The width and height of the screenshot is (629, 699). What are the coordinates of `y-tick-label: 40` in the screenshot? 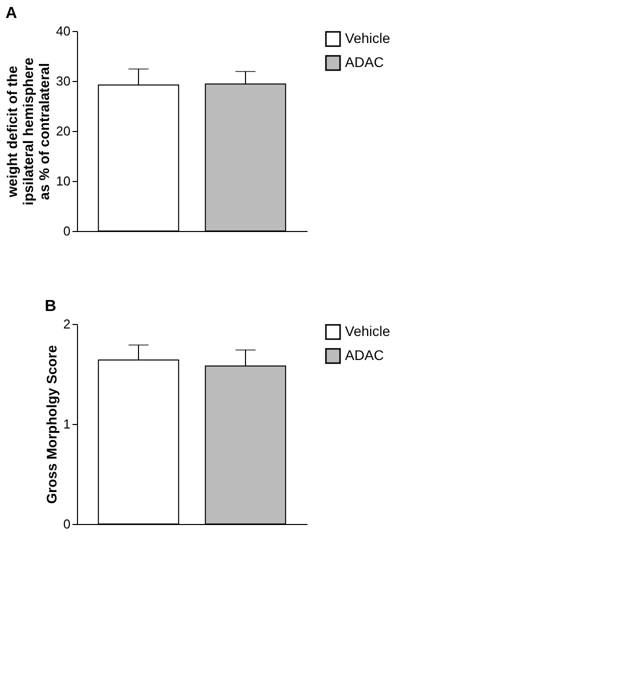 It's located at (63, 31).